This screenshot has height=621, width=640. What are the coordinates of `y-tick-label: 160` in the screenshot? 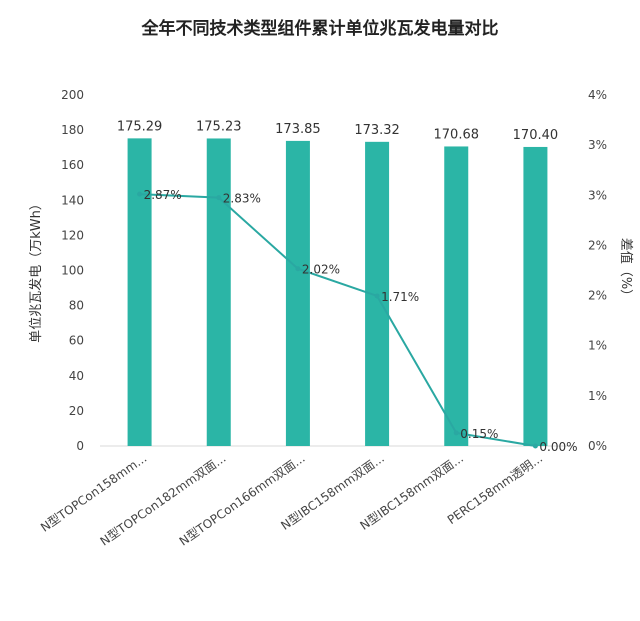 It's located at (72, 165).